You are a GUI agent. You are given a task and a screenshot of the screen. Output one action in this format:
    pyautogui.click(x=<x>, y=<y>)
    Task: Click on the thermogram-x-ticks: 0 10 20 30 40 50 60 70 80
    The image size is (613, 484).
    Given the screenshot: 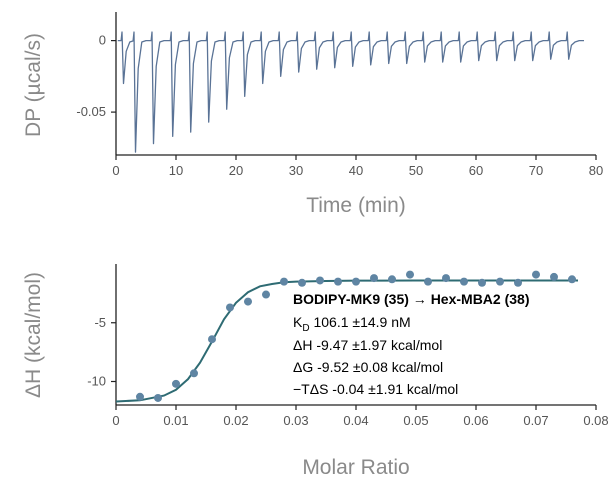 What is the action you would take?
    pyautogui.click(x=357, y=166)
    